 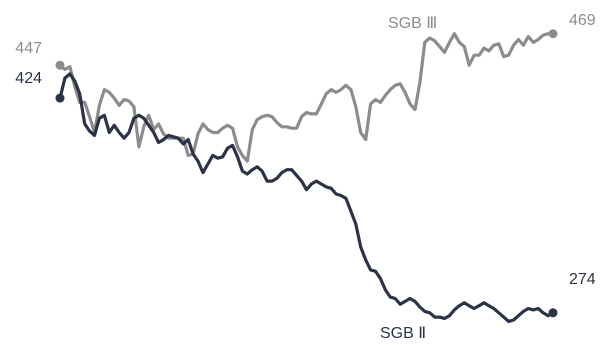 I want to click on sgb2-end-value-label: 274, so click(x=582, y=279).